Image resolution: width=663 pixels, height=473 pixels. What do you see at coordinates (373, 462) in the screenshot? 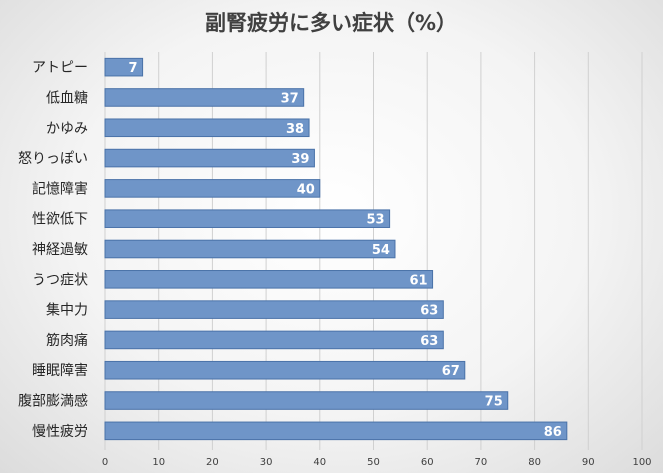
I see `x-tick-label: 50` at bounding box center [373, 462].